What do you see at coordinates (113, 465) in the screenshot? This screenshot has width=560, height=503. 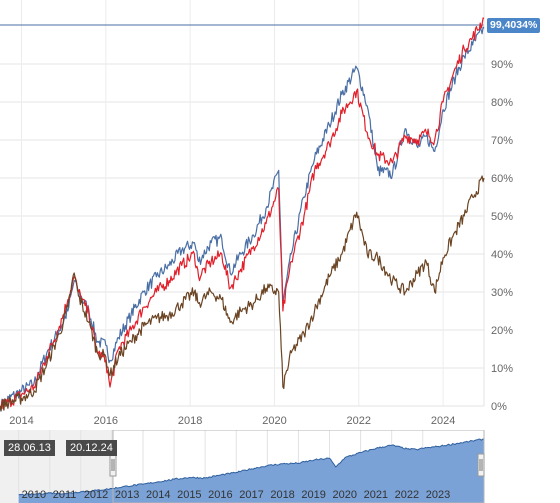 I see `navigator-handle-left` at bounding box center [113, 465].